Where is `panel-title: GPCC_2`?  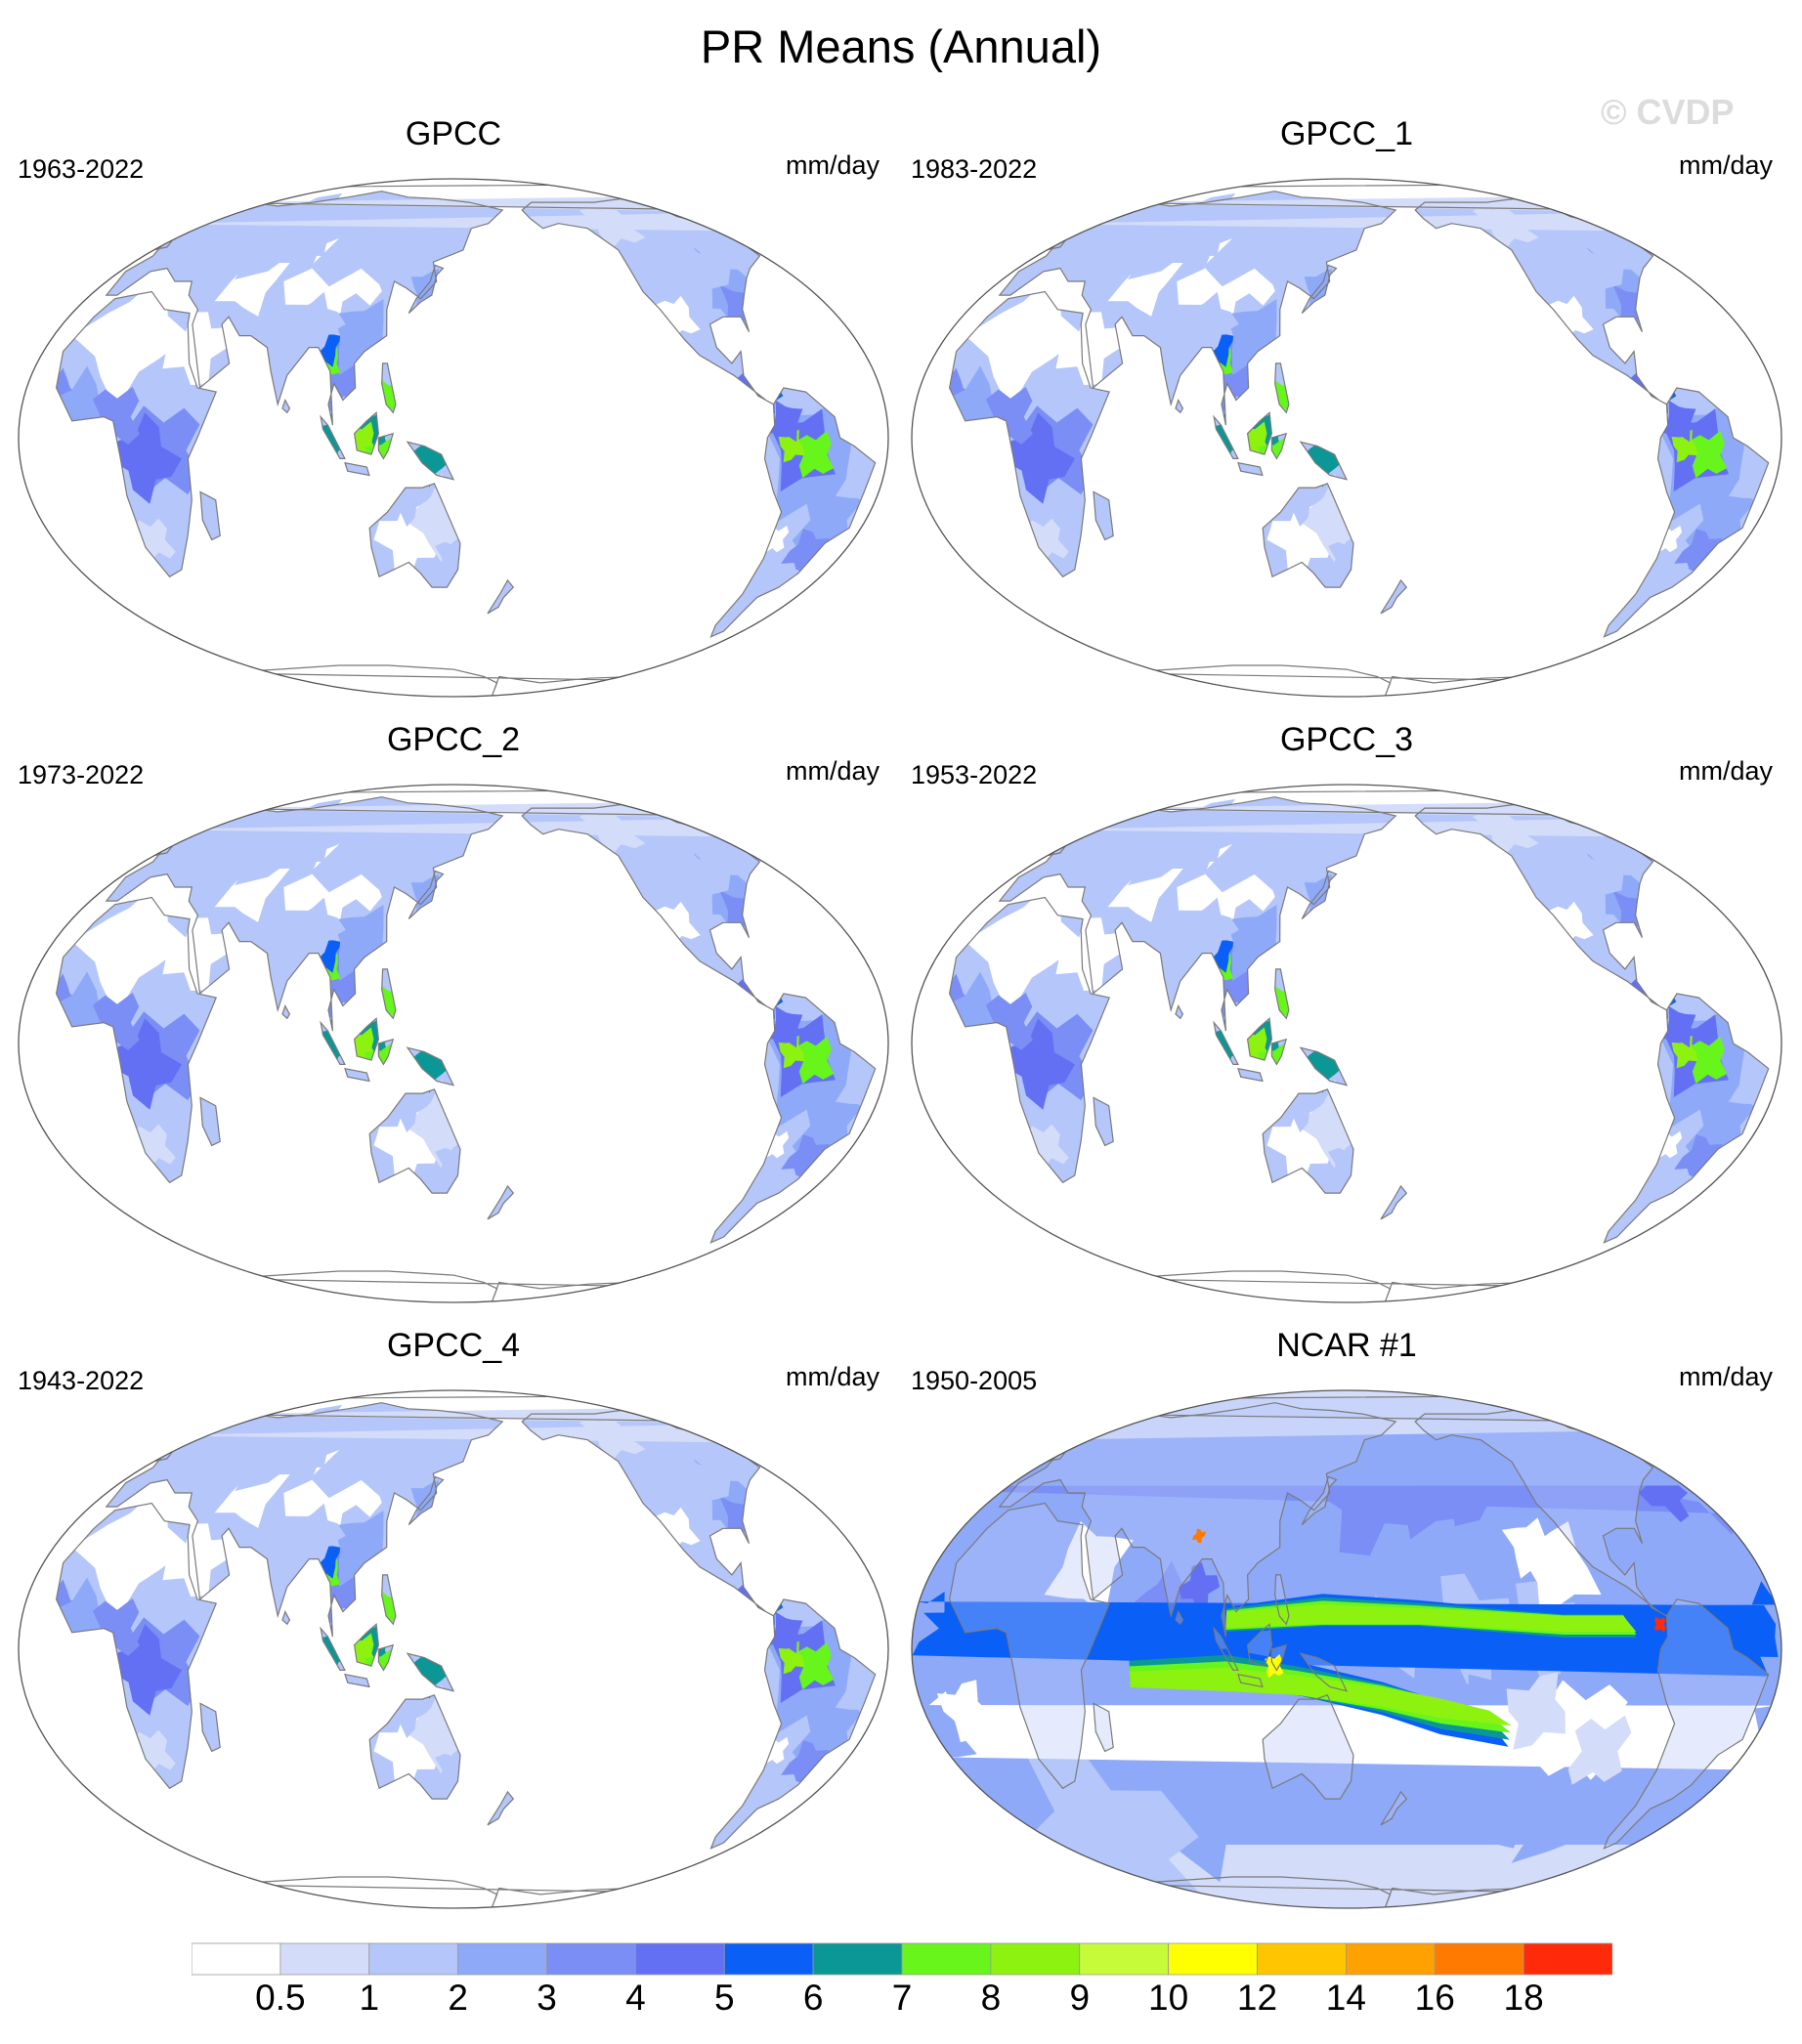 panel-title: GPCC_2 is located at coordinates (453, 739).